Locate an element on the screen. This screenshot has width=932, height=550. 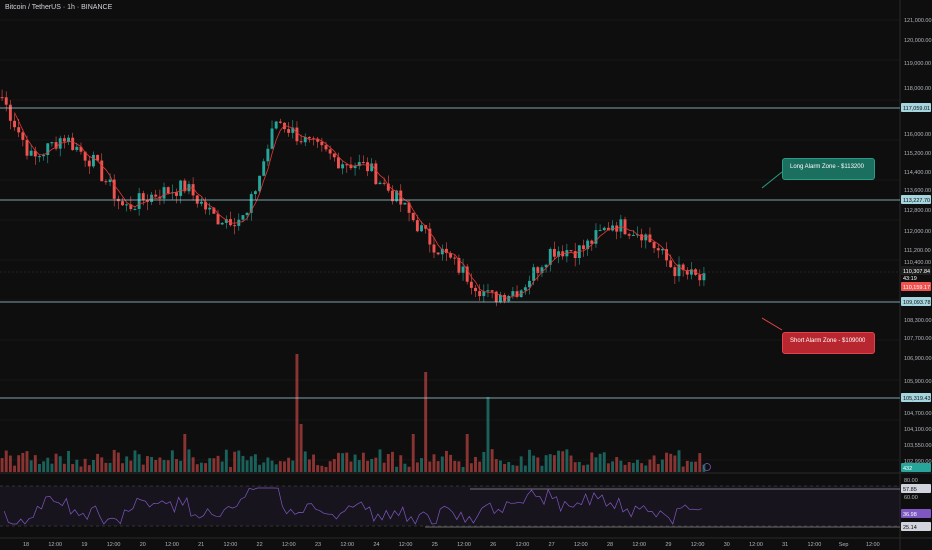
last-price-badge: 110,307.84 is located at coordinates (916, 272).